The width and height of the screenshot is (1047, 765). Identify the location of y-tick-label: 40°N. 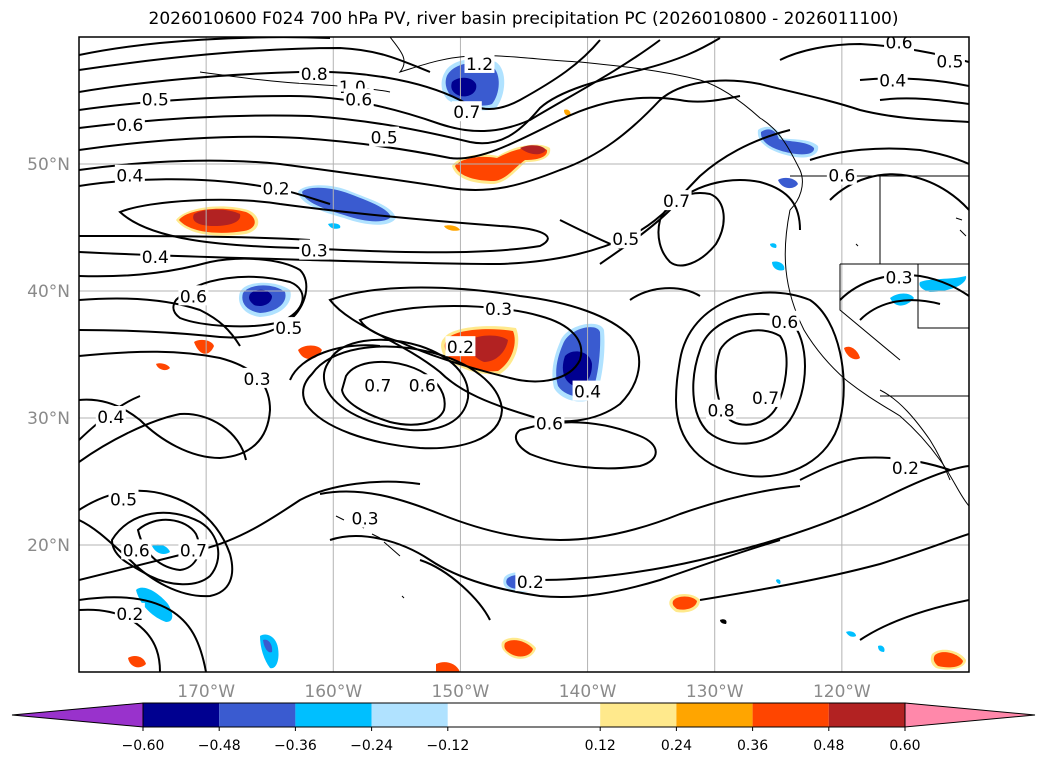
(48, 292).